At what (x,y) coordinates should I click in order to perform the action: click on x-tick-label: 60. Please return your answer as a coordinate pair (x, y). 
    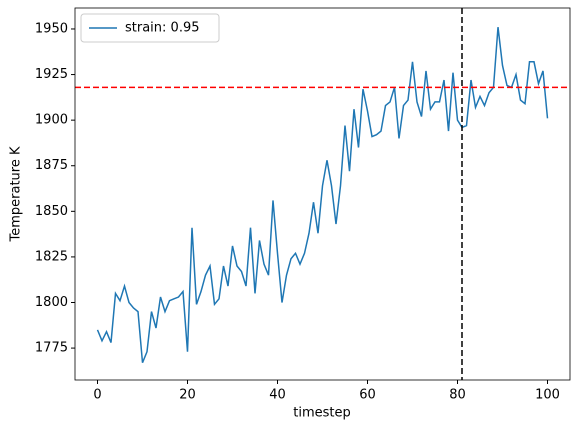
    Looking at the image, I should click on (367, 395).